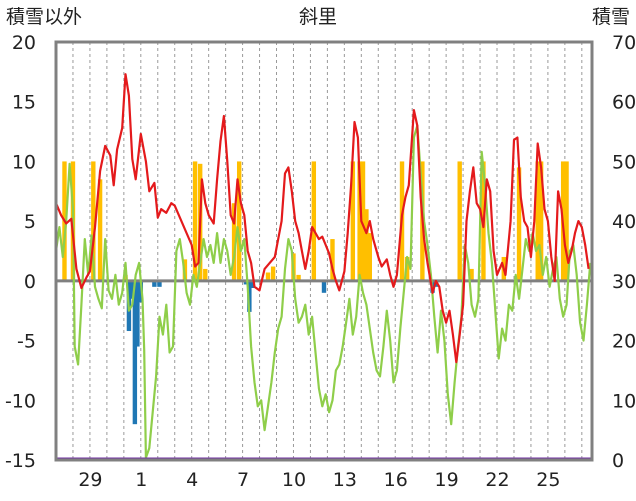  What do you see at coordinates (447, 480) in the screenshot?
I see `x-tick-label: 19` at bounding box center [447, 480].